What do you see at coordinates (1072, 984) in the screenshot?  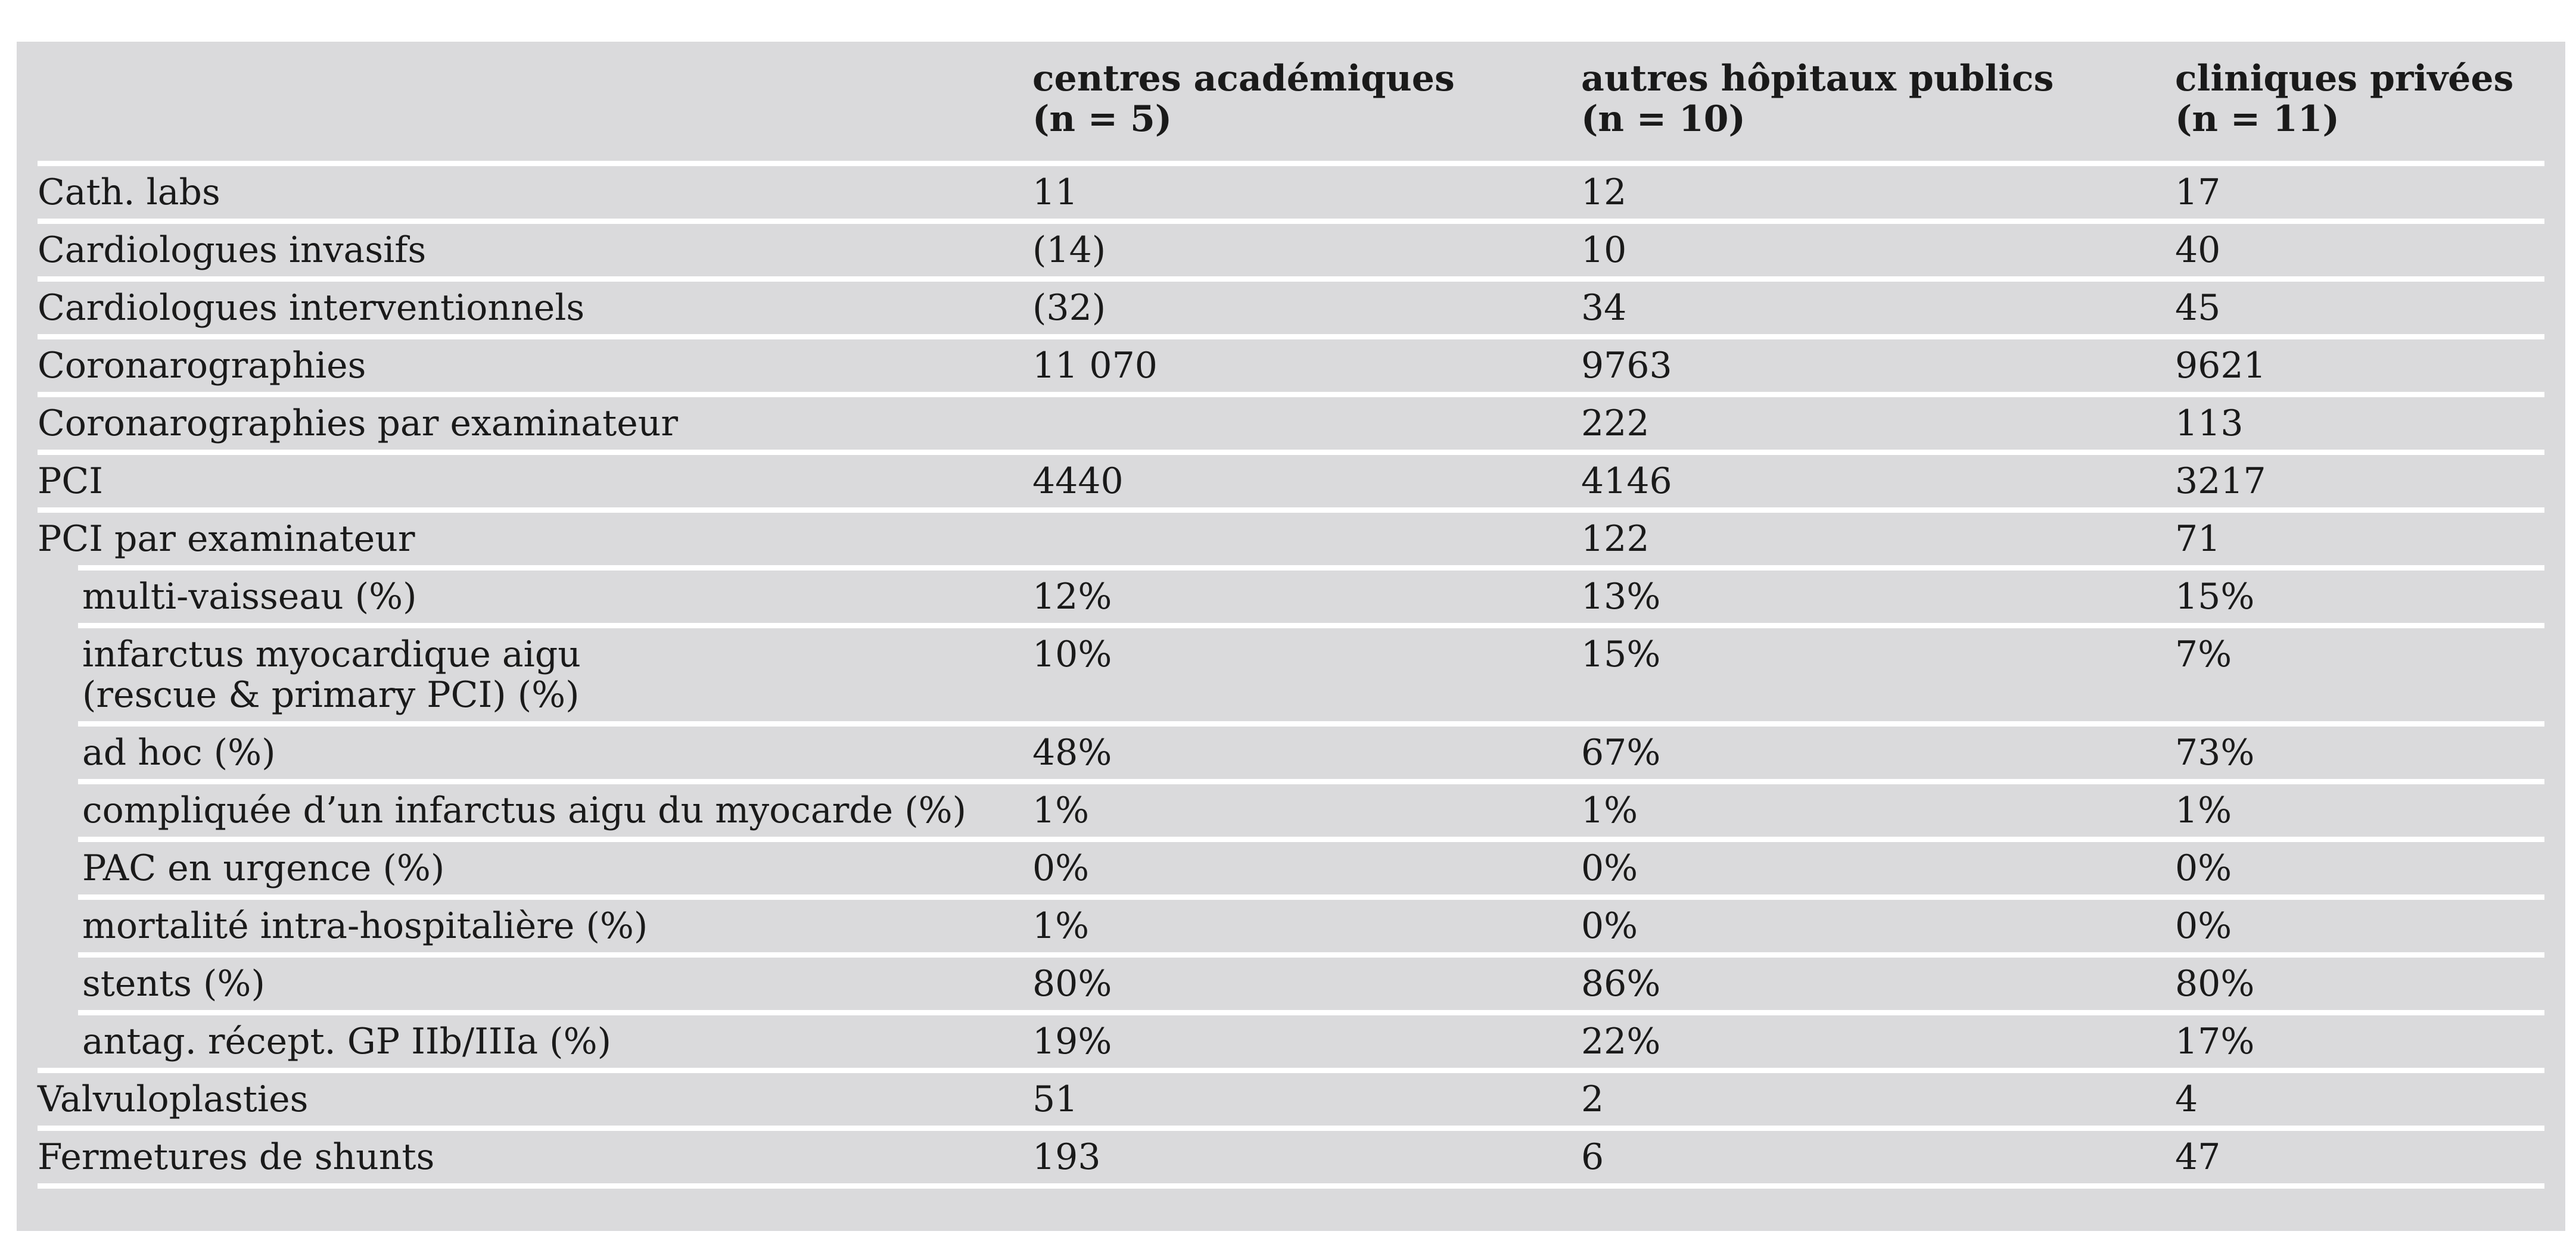 I see `cell-academic-centres: 80%` at bounding box center [1072, 984].